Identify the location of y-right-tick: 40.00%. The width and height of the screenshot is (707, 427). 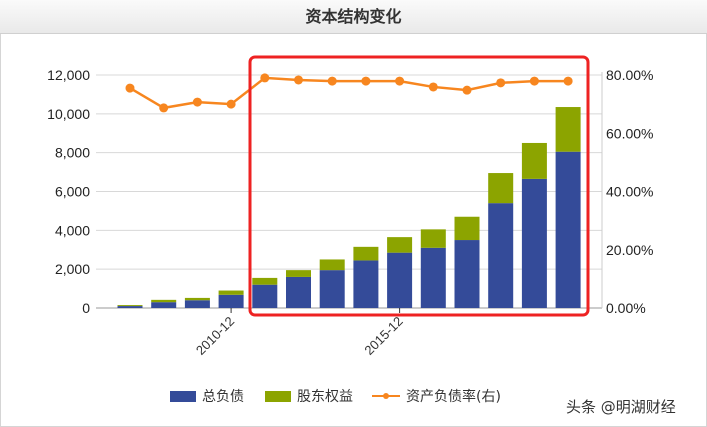
(629, 192).